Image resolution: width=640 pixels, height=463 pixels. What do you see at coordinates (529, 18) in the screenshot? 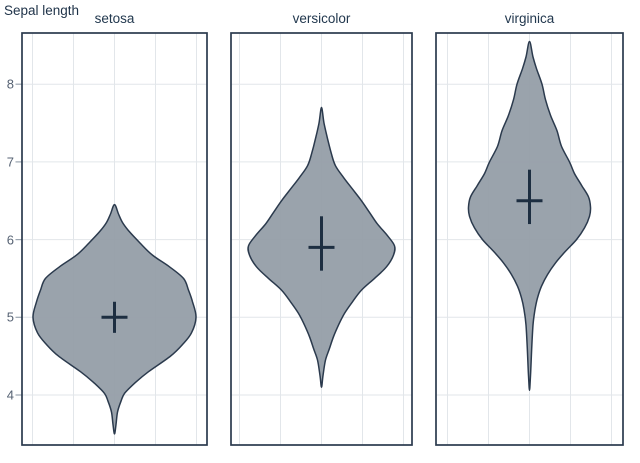
I see `facet-title-virginica: virginica` at bounding box center [529, 18].